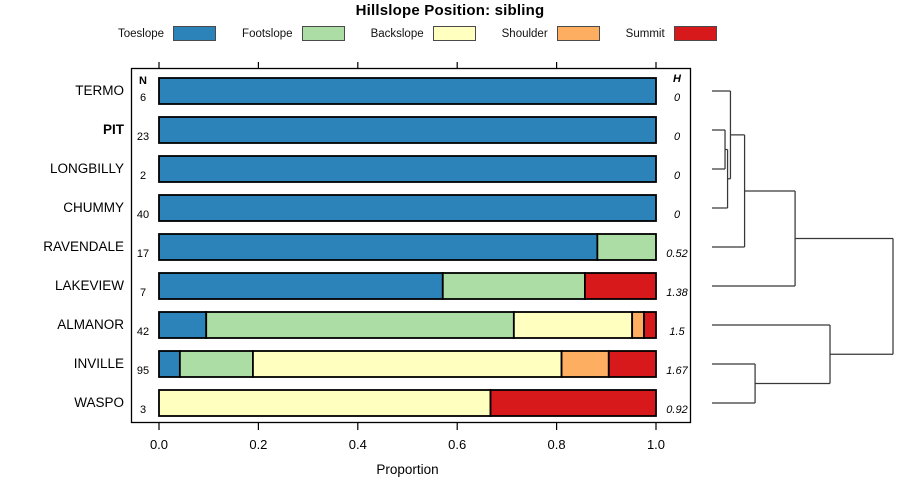  I want to click on h-value-almanor: 1.5, so click(677, 332).